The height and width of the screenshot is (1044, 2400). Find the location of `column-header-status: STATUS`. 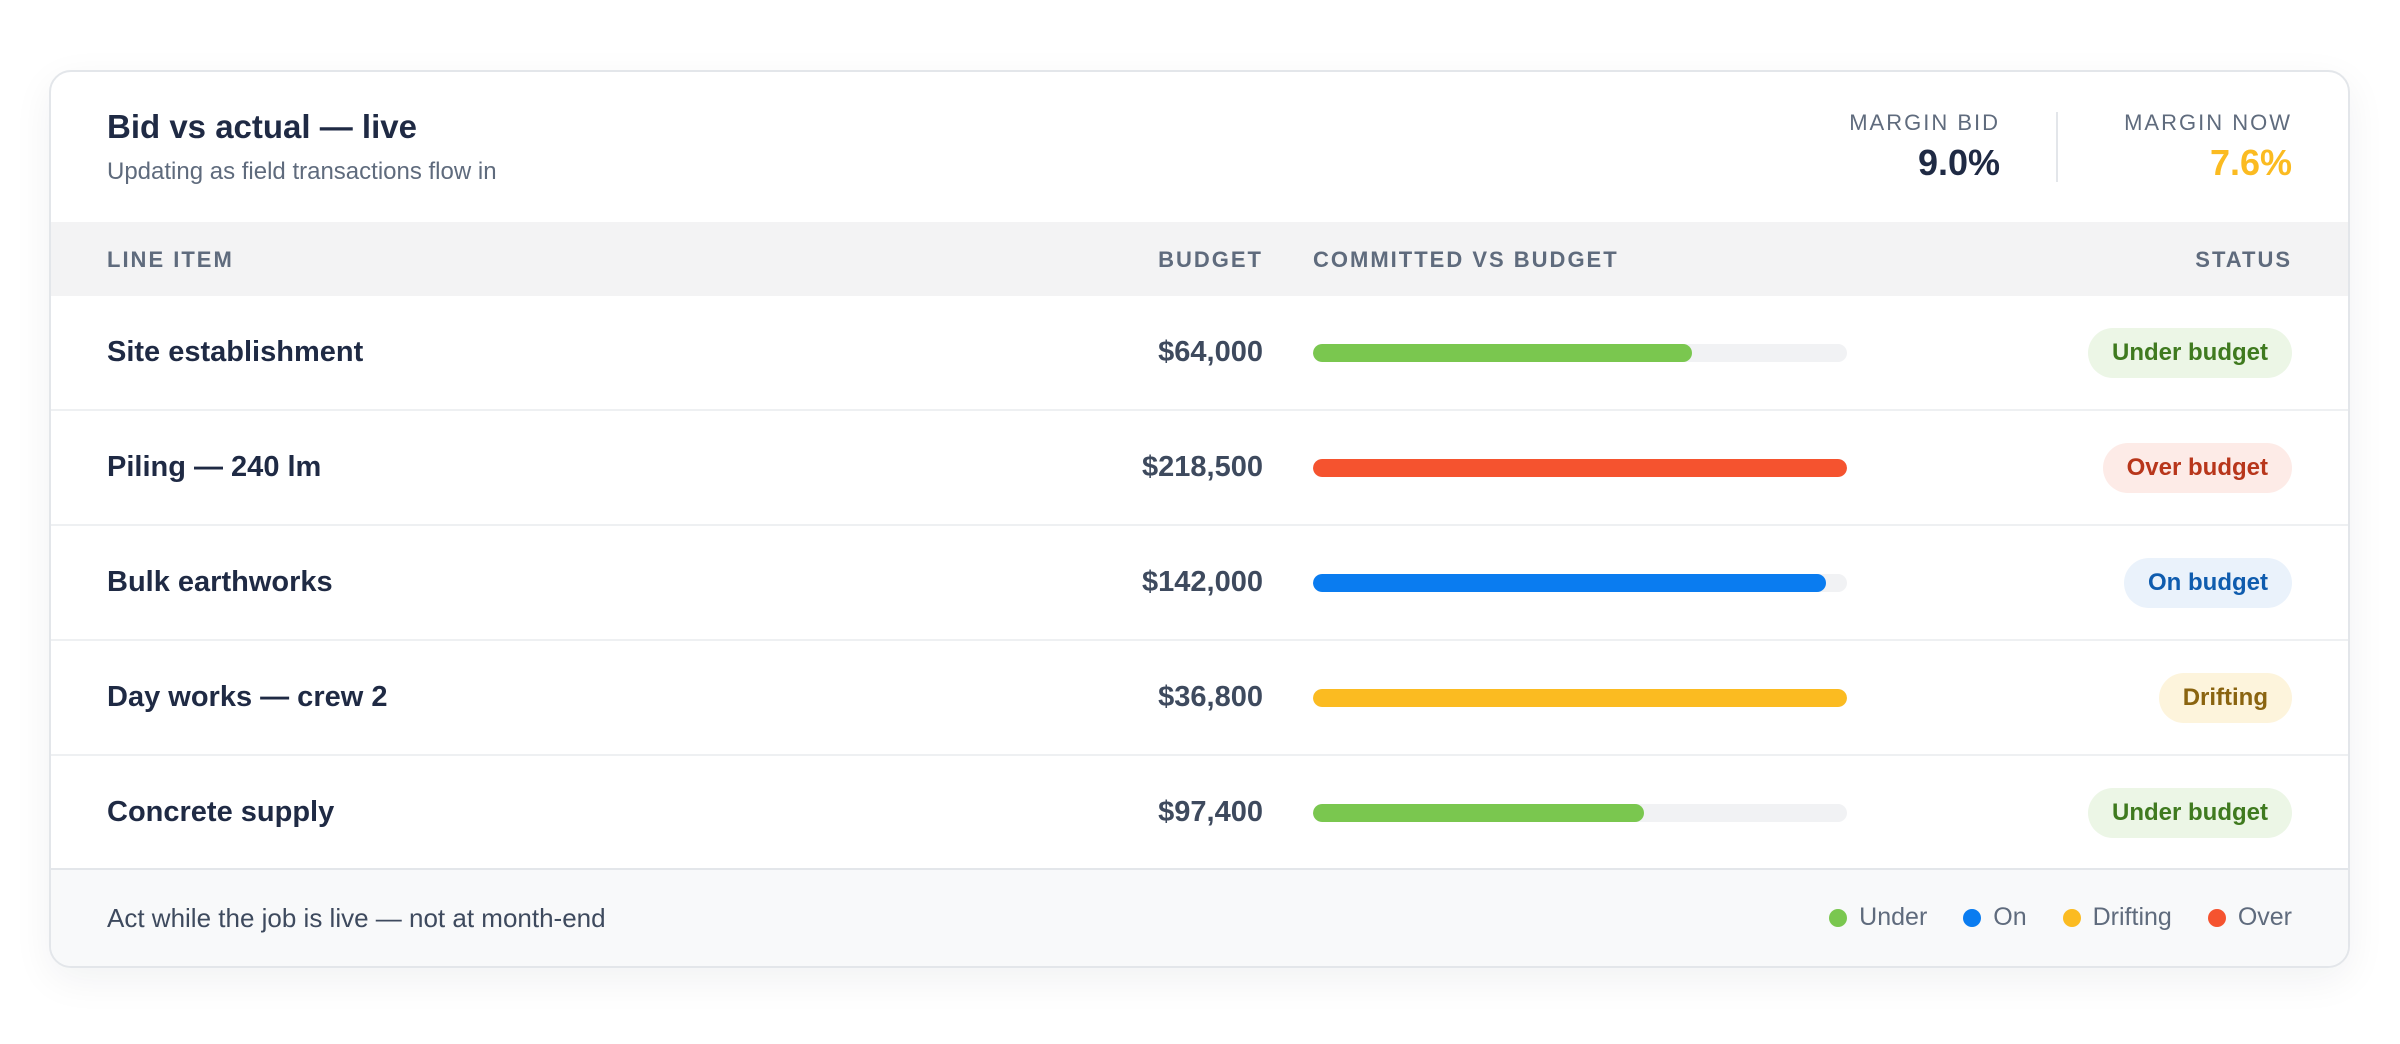

column-header-status: STATUS is located at coordinates (2243, 259).